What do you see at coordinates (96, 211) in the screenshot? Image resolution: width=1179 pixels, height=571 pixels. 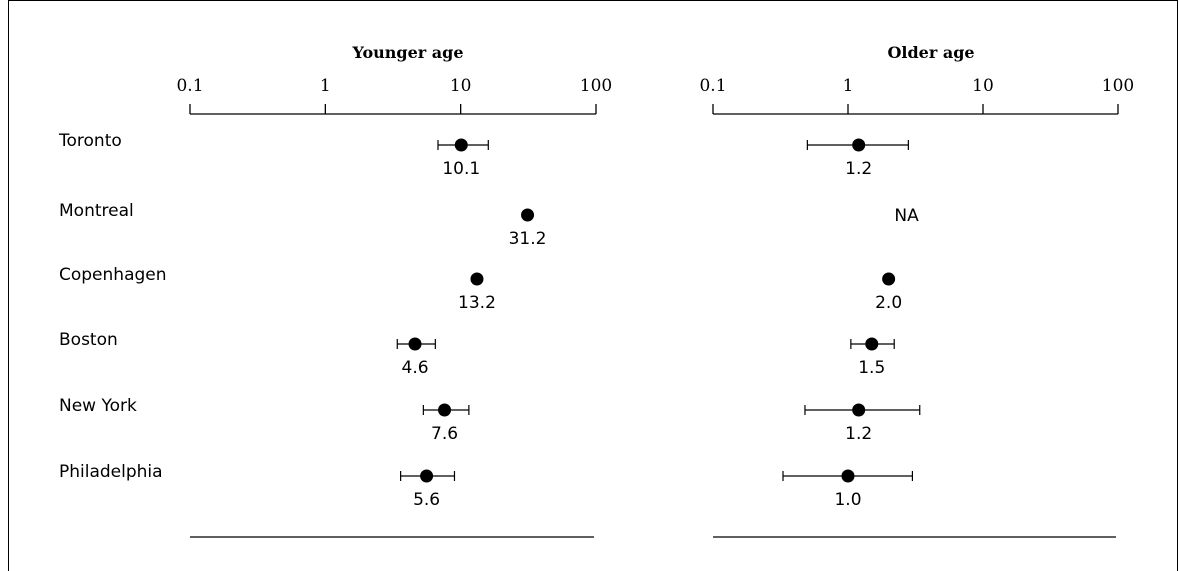 I see `row-label-montreal: Montreal` at bounding box center [96, 211].